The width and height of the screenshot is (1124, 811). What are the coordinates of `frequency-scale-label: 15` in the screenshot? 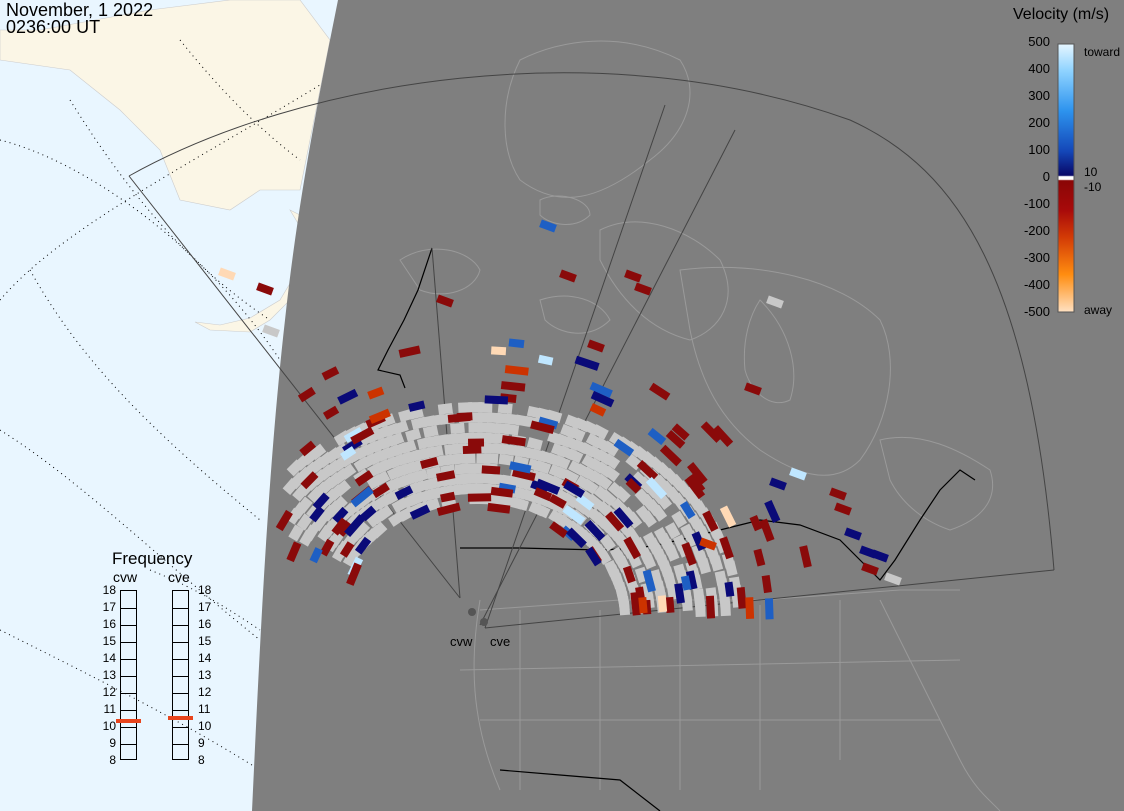 It's located at (205, 641).